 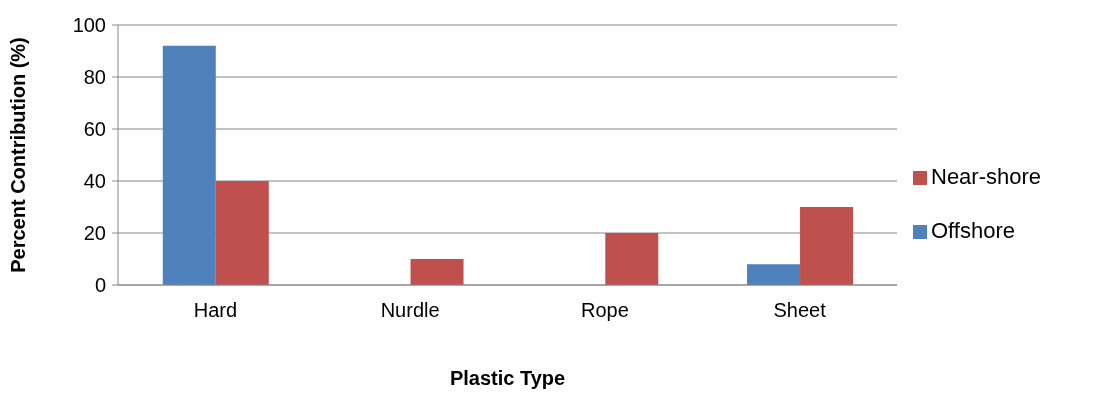 I want to click on y-tick-label: 0, so click(x=100, y=285).